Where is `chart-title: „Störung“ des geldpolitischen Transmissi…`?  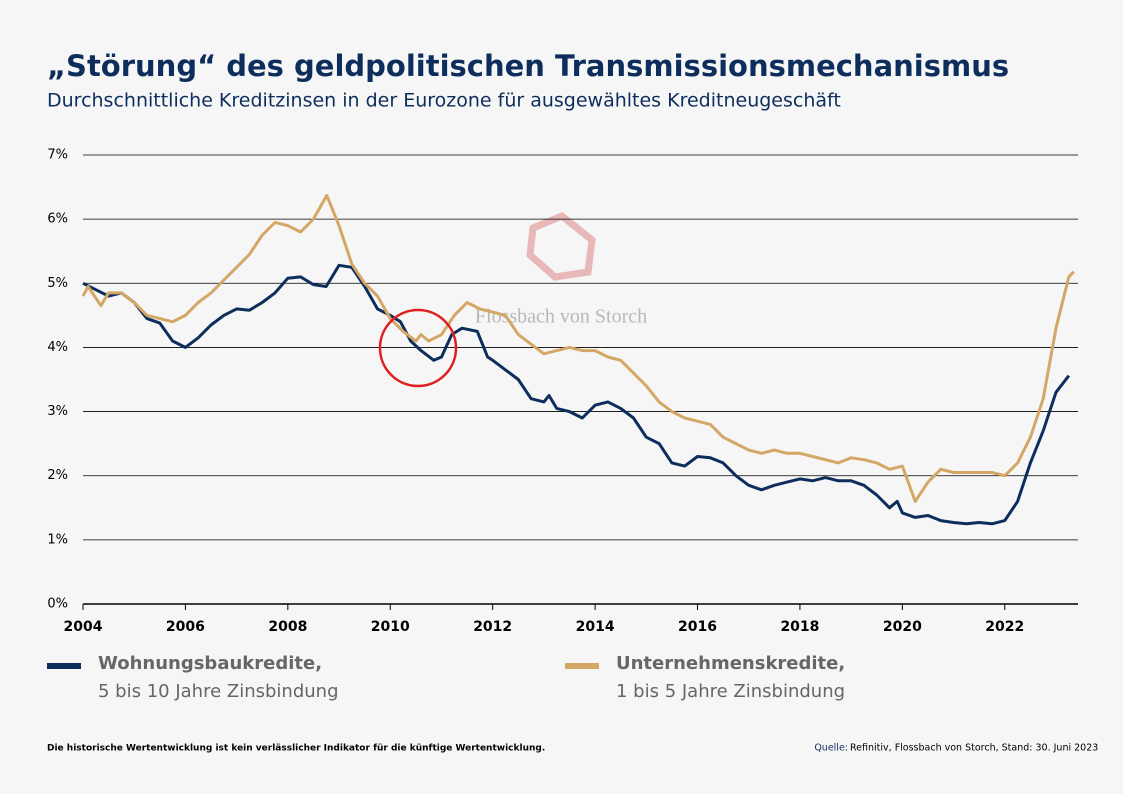
chart-title: „Störung“ des geldpolitischen Transmissi… is located at coordinates (528, 66).